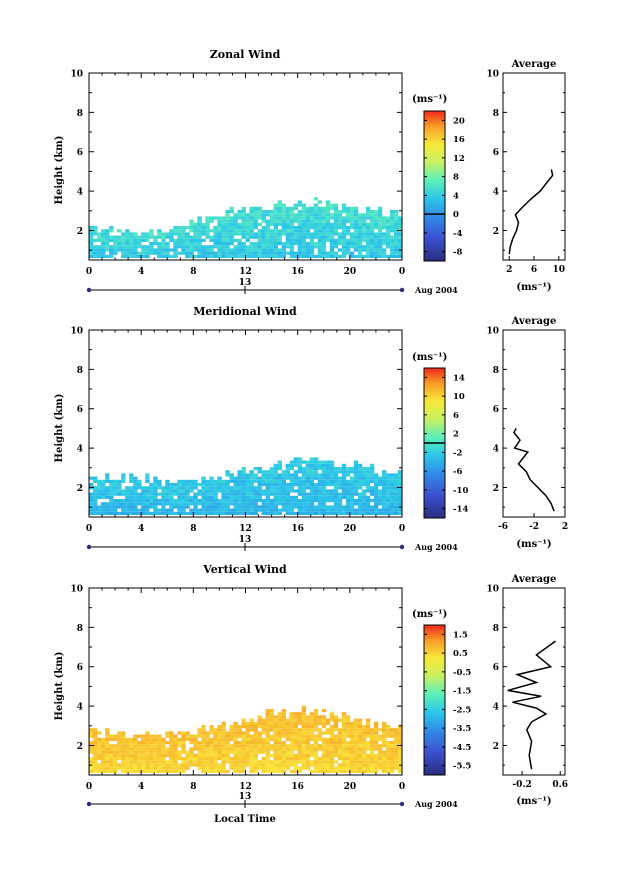 This screenshot has height=873, width=618. I want to click on panel-title: Vertical Wind, so click(244, 569).